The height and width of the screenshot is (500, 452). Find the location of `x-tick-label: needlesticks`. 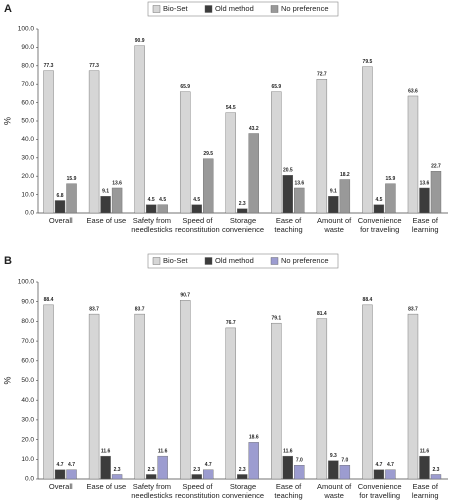

x-tick-label: needlesticks is located at coordinates (152, 229).